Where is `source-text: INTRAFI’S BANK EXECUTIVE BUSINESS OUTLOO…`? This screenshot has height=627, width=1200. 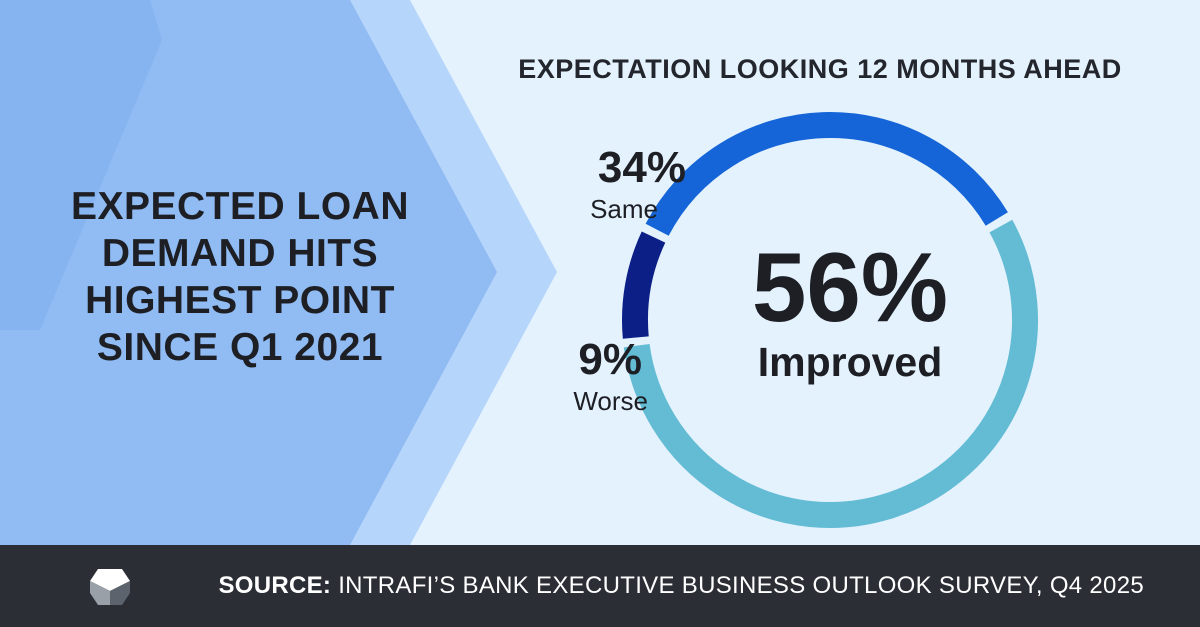 source-text: INTRAFI’S BANK EXECUTIVE BUSINESS OUTLOO… is located at coordinates (737, 585).